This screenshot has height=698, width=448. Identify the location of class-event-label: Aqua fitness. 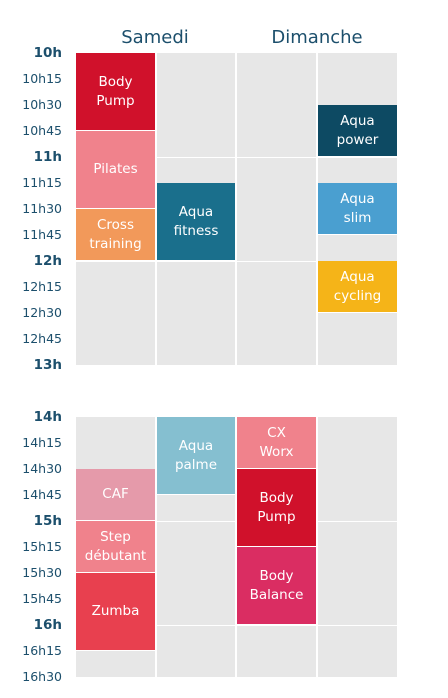
(196, 221).